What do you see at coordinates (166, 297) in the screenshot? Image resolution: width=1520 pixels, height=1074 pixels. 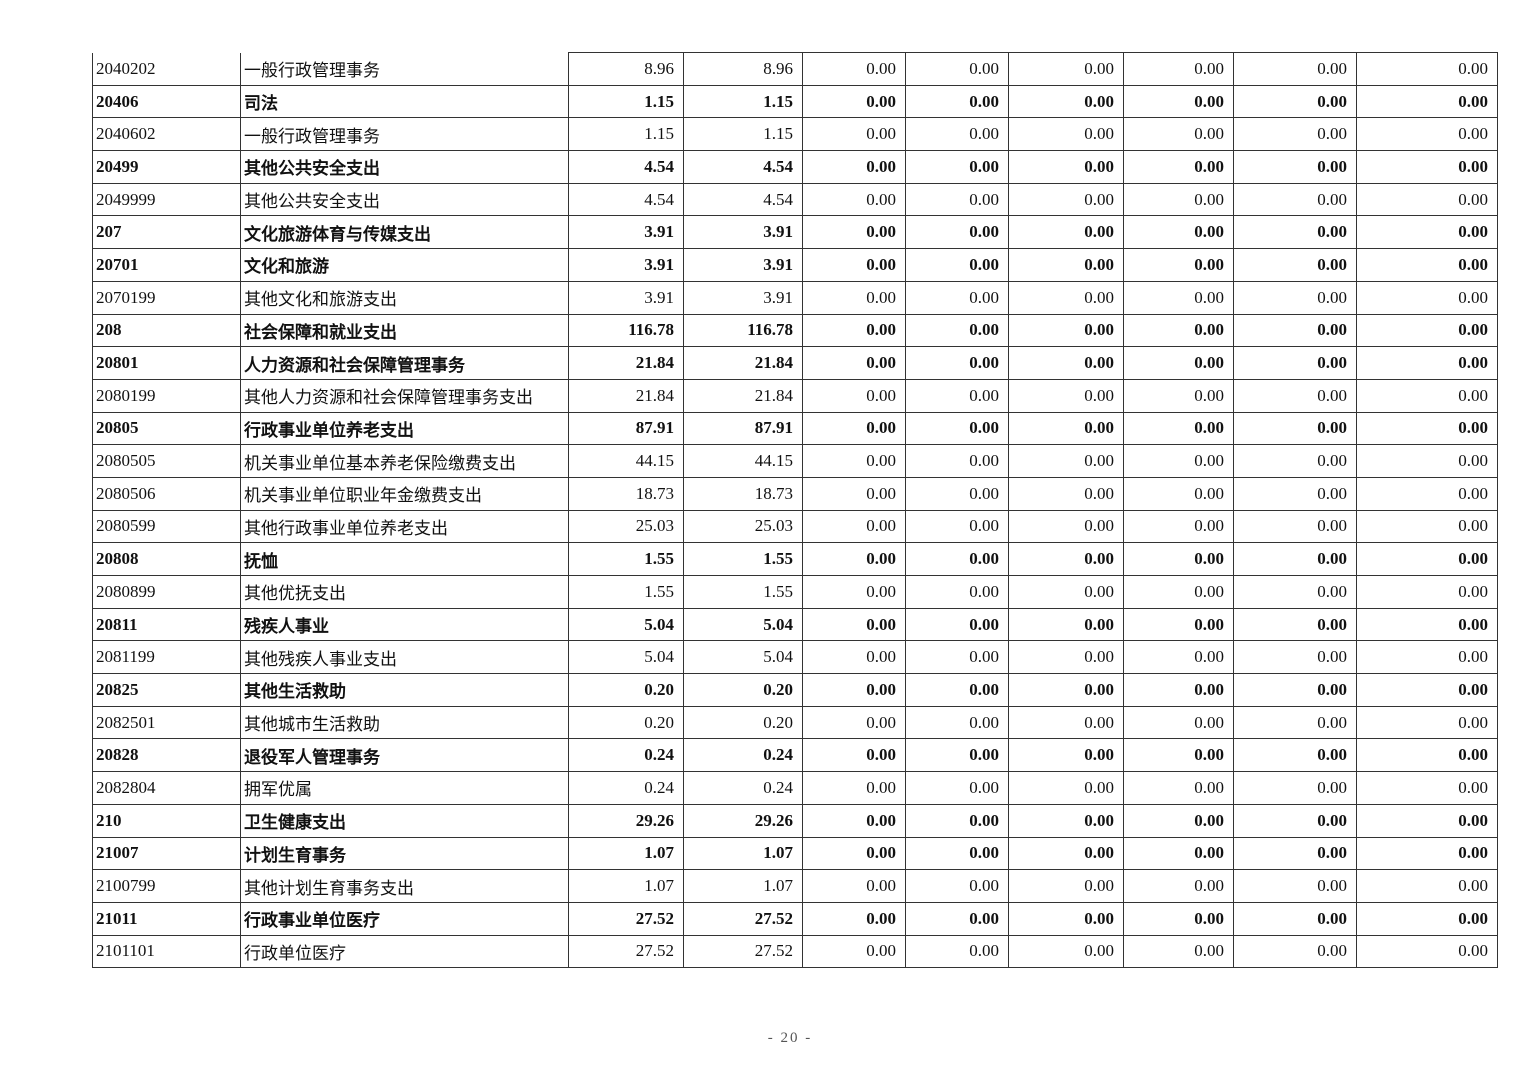 I see `code-cell: 2070199` at bounding box center [166, 297].